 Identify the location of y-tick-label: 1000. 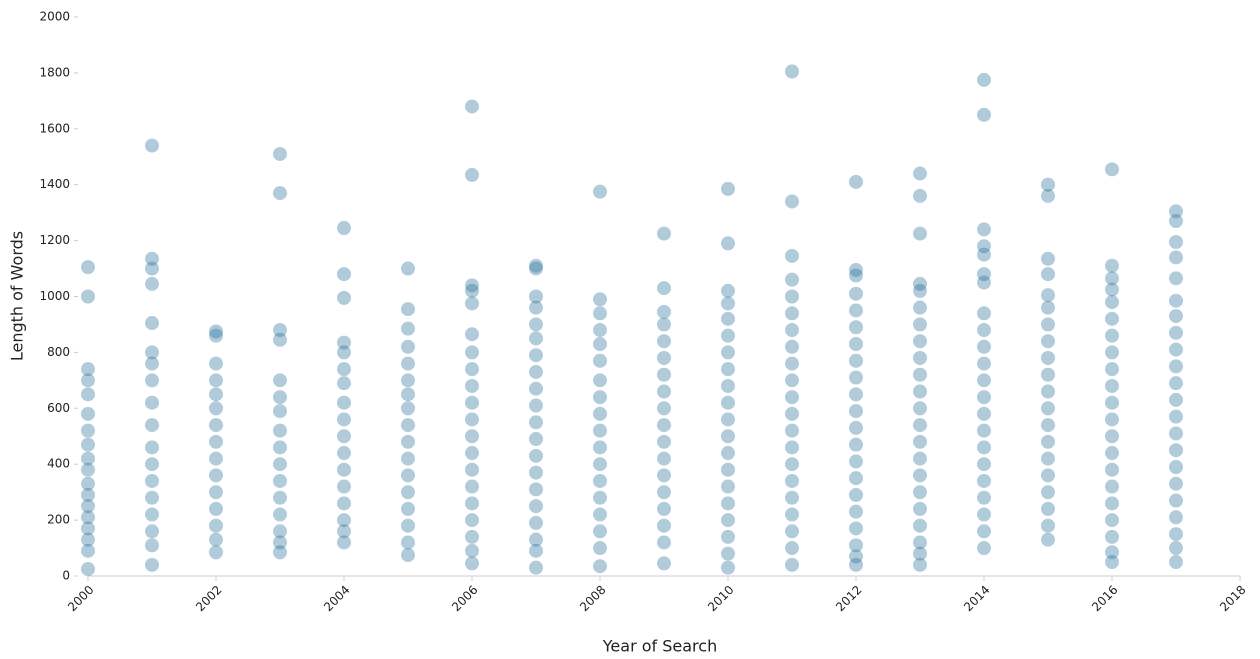
(54, 296).